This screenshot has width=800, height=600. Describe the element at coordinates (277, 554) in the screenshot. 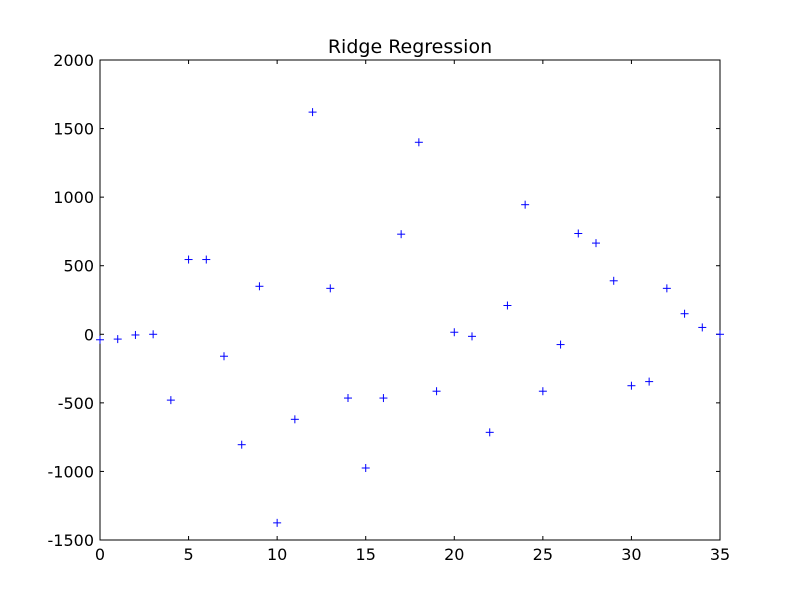

I see `x-tick-label: 10` at that location.